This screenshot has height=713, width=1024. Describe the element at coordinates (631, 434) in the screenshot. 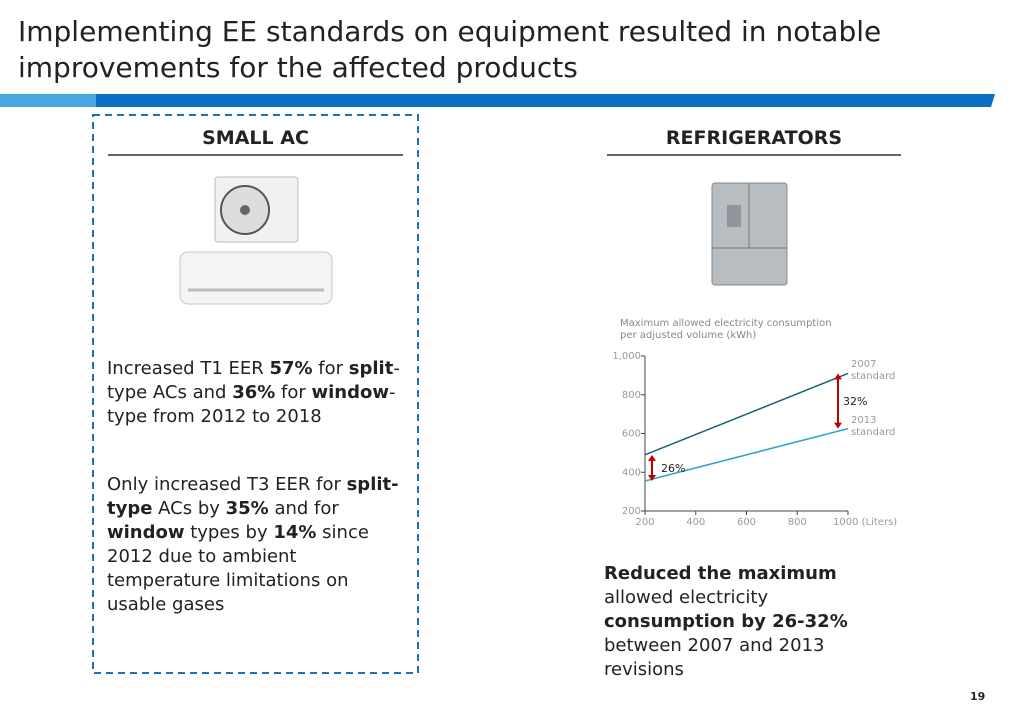

I see `y-tick-label: 600` at that location.